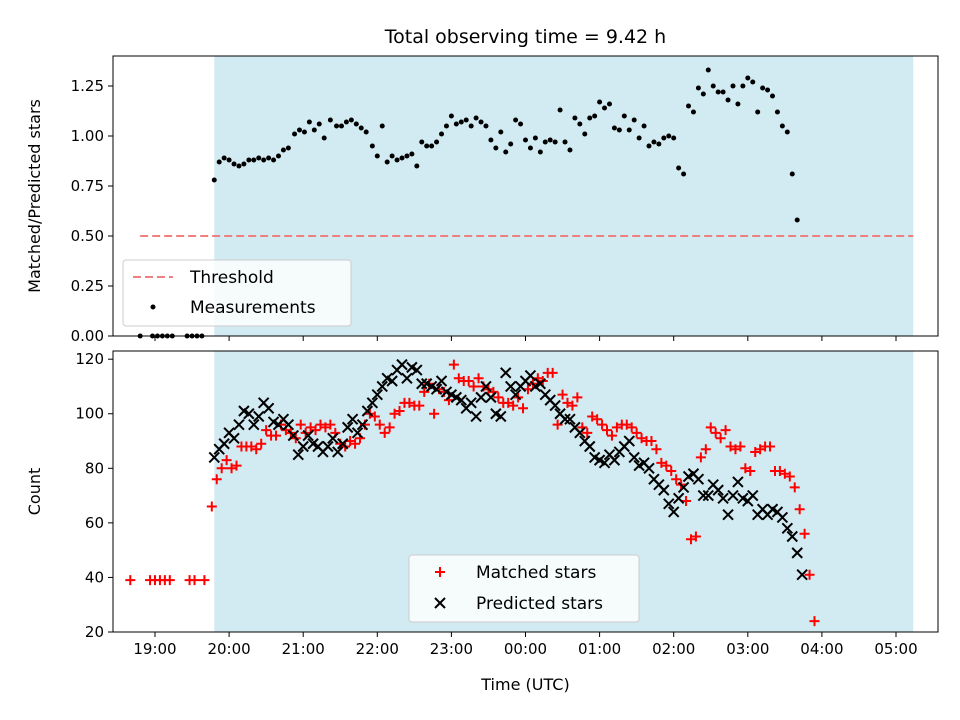  What do you see at coordinates (87, 336) in the screenshot?
I see `y-tick-label: 0.00` at bounding box center [87, 336].